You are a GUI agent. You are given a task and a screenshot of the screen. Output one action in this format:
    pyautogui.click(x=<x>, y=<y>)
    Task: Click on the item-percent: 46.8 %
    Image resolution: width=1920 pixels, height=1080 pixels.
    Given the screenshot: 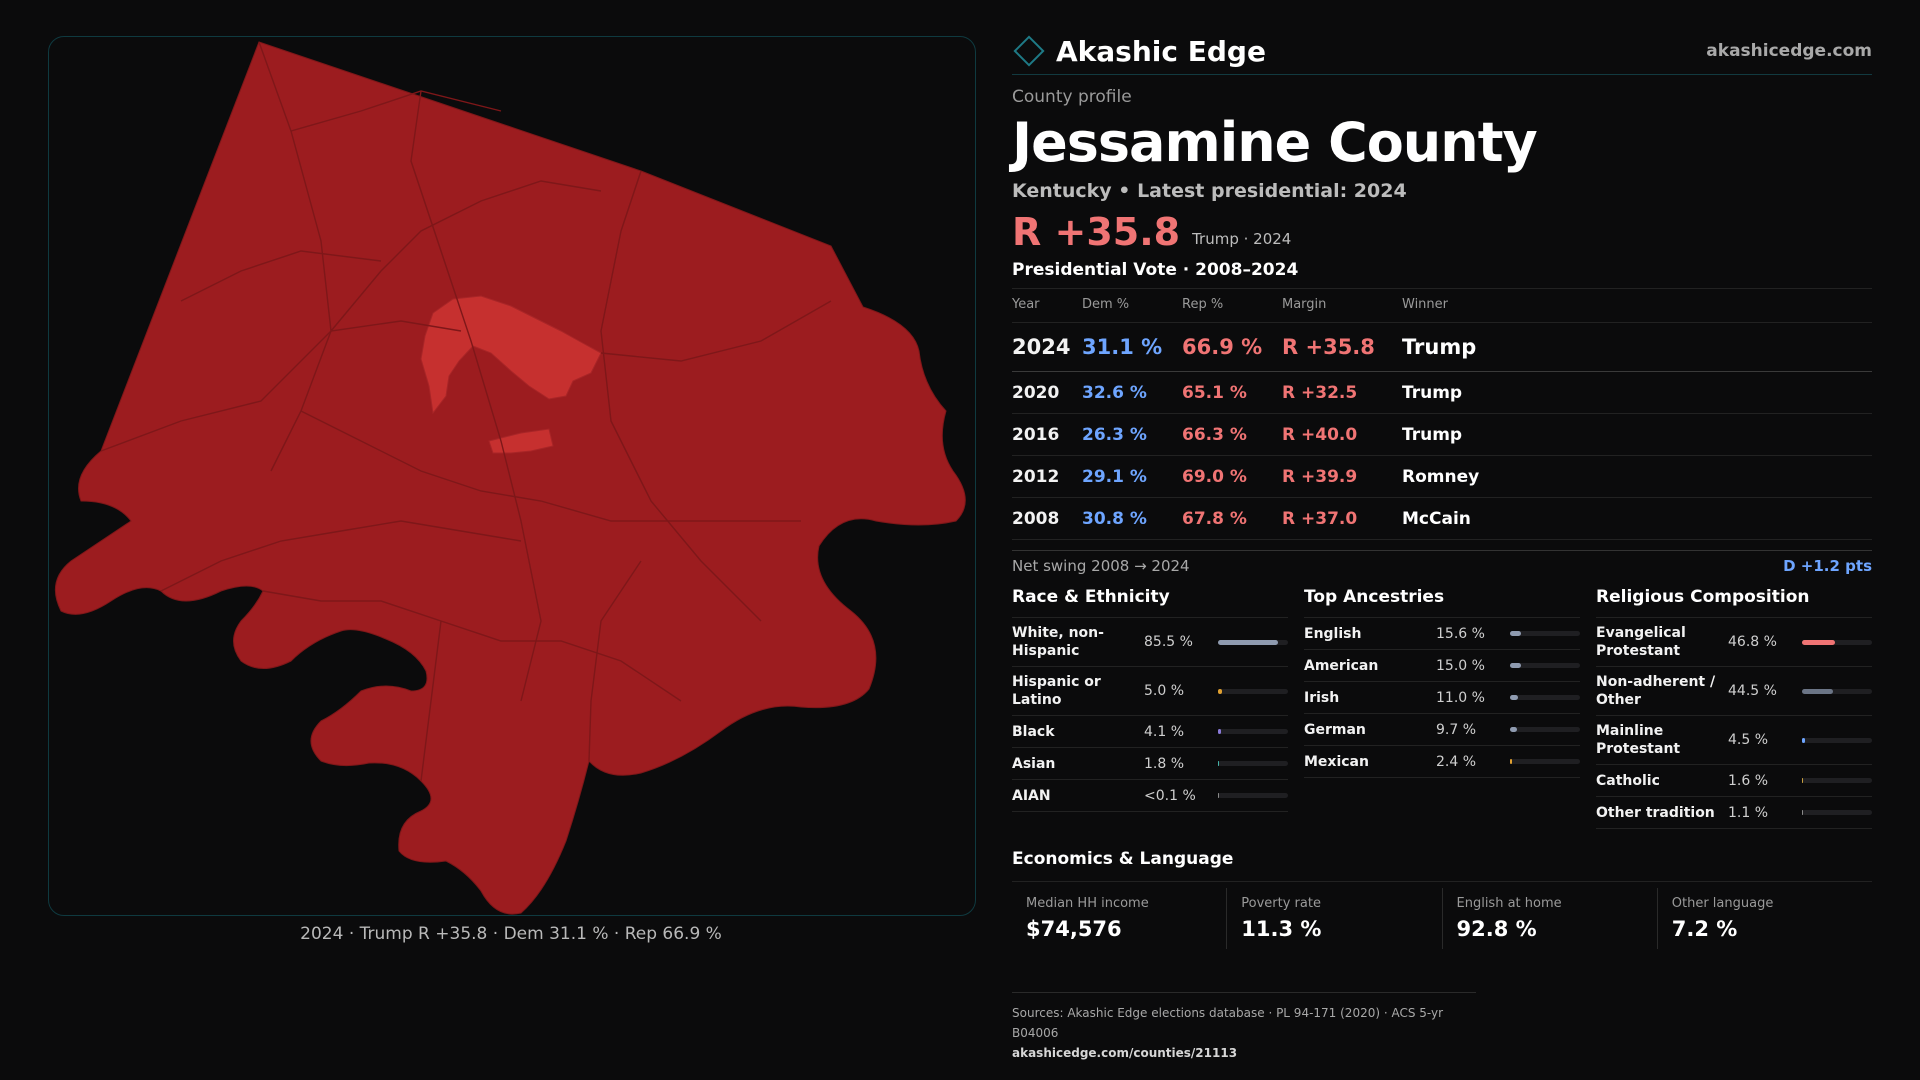 What is the action you would take?
    pyautogui.click(x=1752, y=642)
    